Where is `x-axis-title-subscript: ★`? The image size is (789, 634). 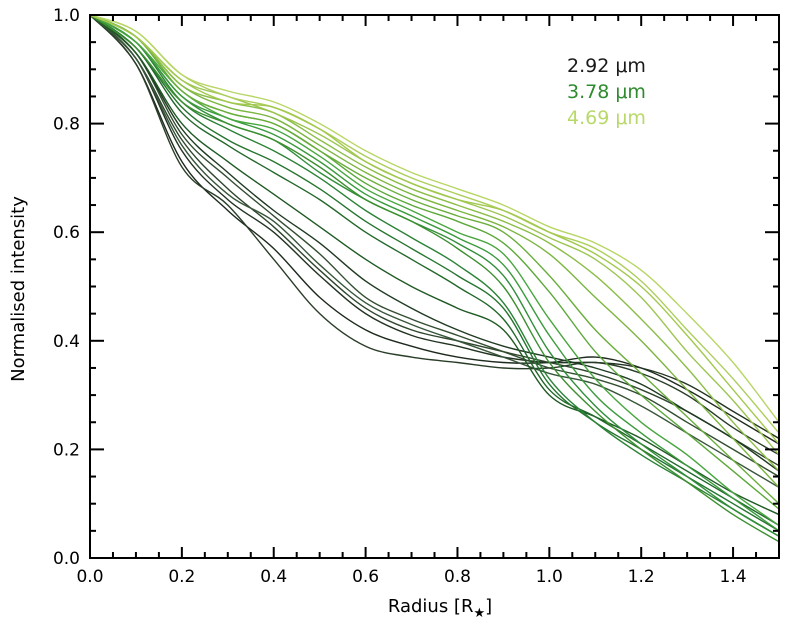
x-axis-title-subscript: ★ is located at coordinates (479, 613).